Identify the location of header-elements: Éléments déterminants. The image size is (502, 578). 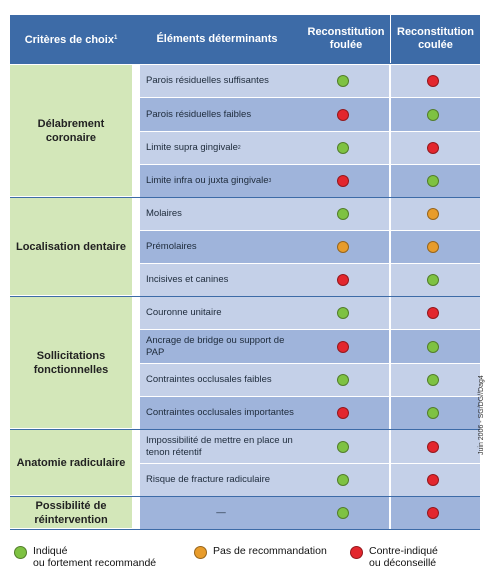
(217, 39).